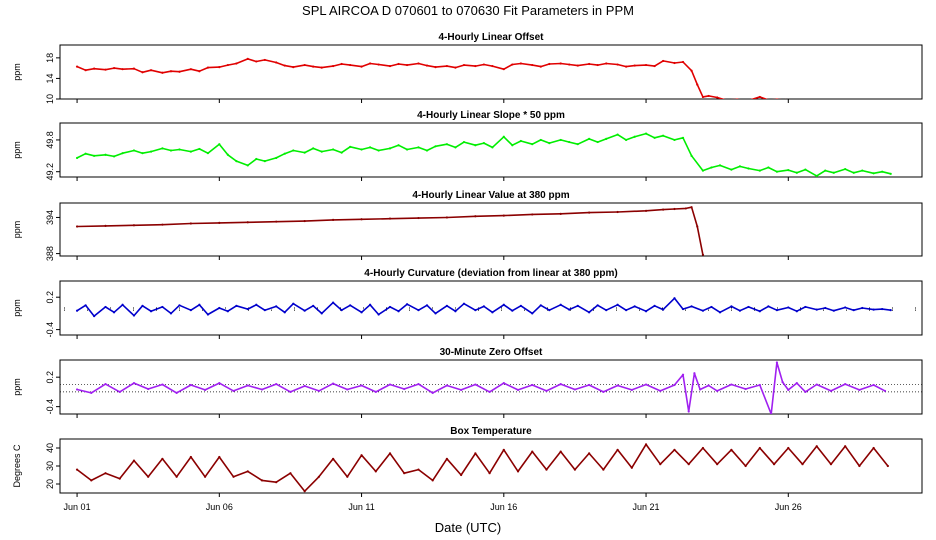  Describe the element at coordinates (219, 507) in the screenshot. I see `x-tick-label: Jun 06` at that location.